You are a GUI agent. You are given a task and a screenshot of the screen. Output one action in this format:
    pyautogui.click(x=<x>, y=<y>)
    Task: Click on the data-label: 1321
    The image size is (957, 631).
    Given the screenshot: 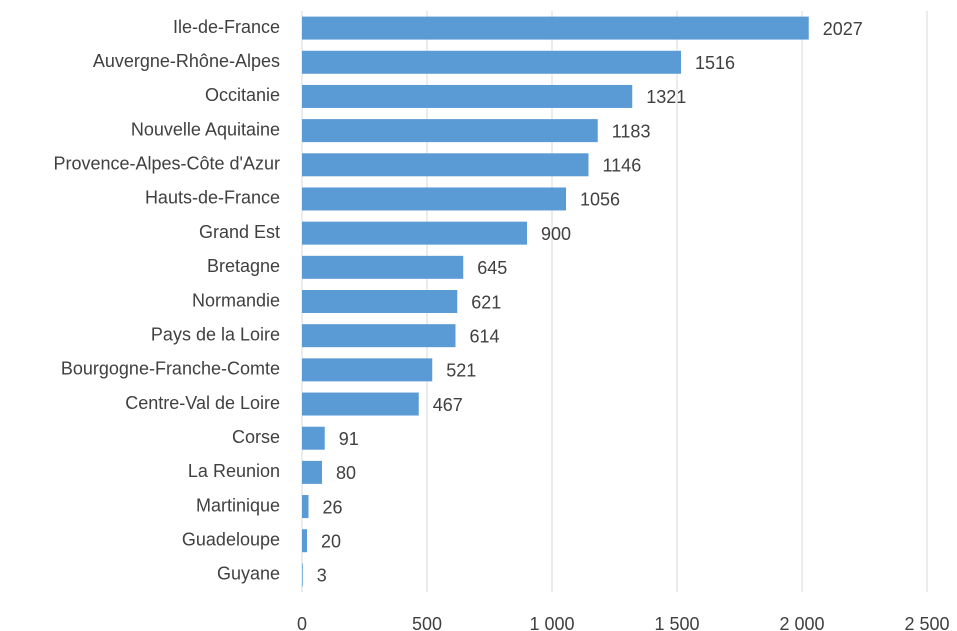 What is the action you would take?
    pyautogui.click(x=666, y=97)
    